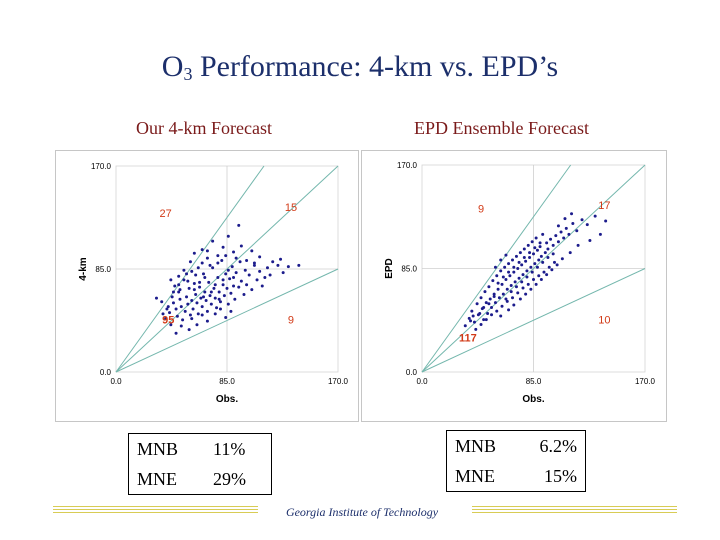  What do you see at coordinates (229, 479) in the screenshot?
I see `stats-value: 29%` at bounding box center [229, 479].